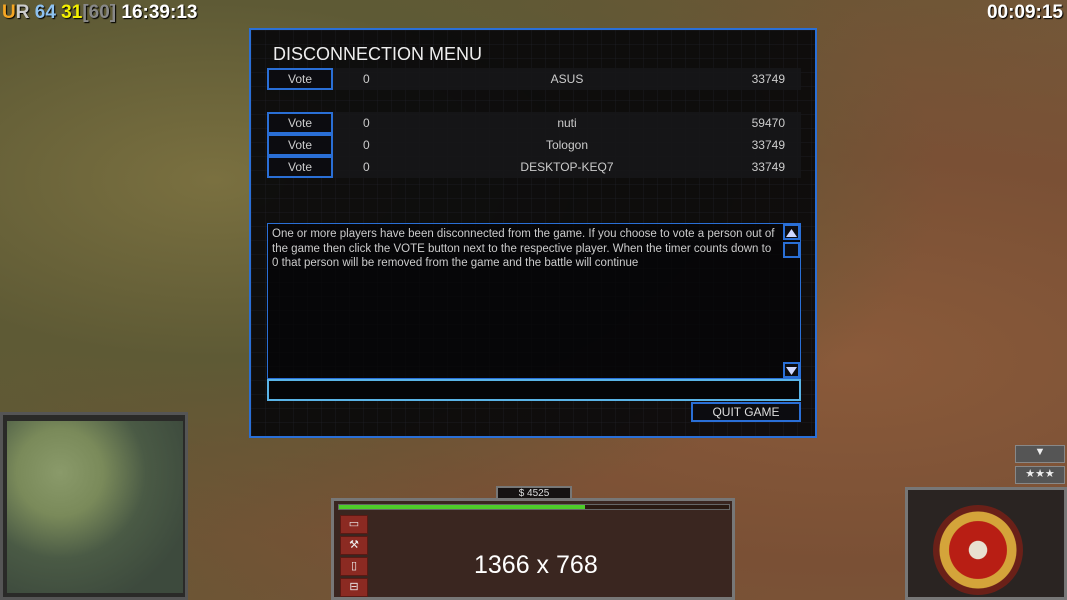 Image resolution: width=1067 pixels, height=600 pixels. What do you see at coordinates (791, 250) in the screenshot?
I see `scrollbar-thumb` at bounding box center [791, 250].